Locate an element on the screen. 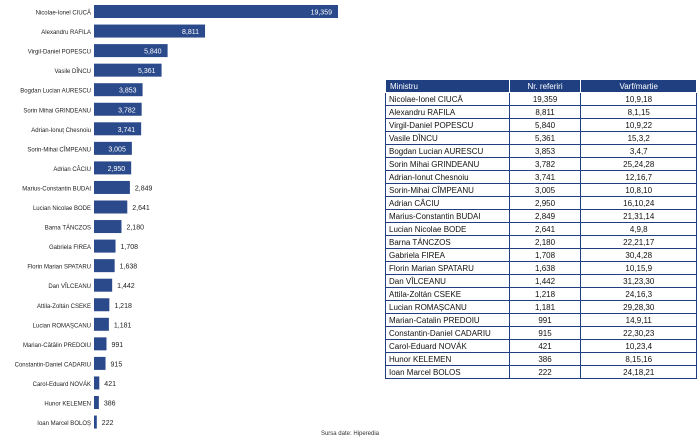  table-header-row: Ministru Nr. referiri Varf/martie is located at coordinates (541, 86).